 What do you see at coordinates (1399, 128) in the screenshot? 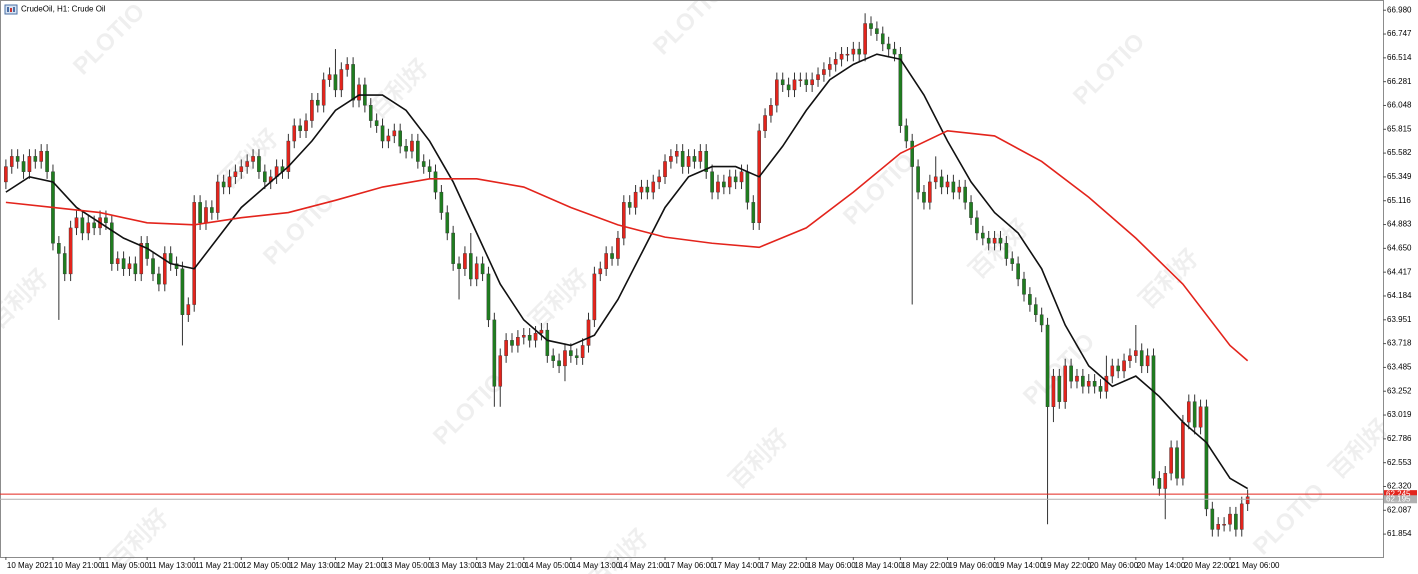
I see `y-tick-label: 65.815` at bounding box center [1399, 128].